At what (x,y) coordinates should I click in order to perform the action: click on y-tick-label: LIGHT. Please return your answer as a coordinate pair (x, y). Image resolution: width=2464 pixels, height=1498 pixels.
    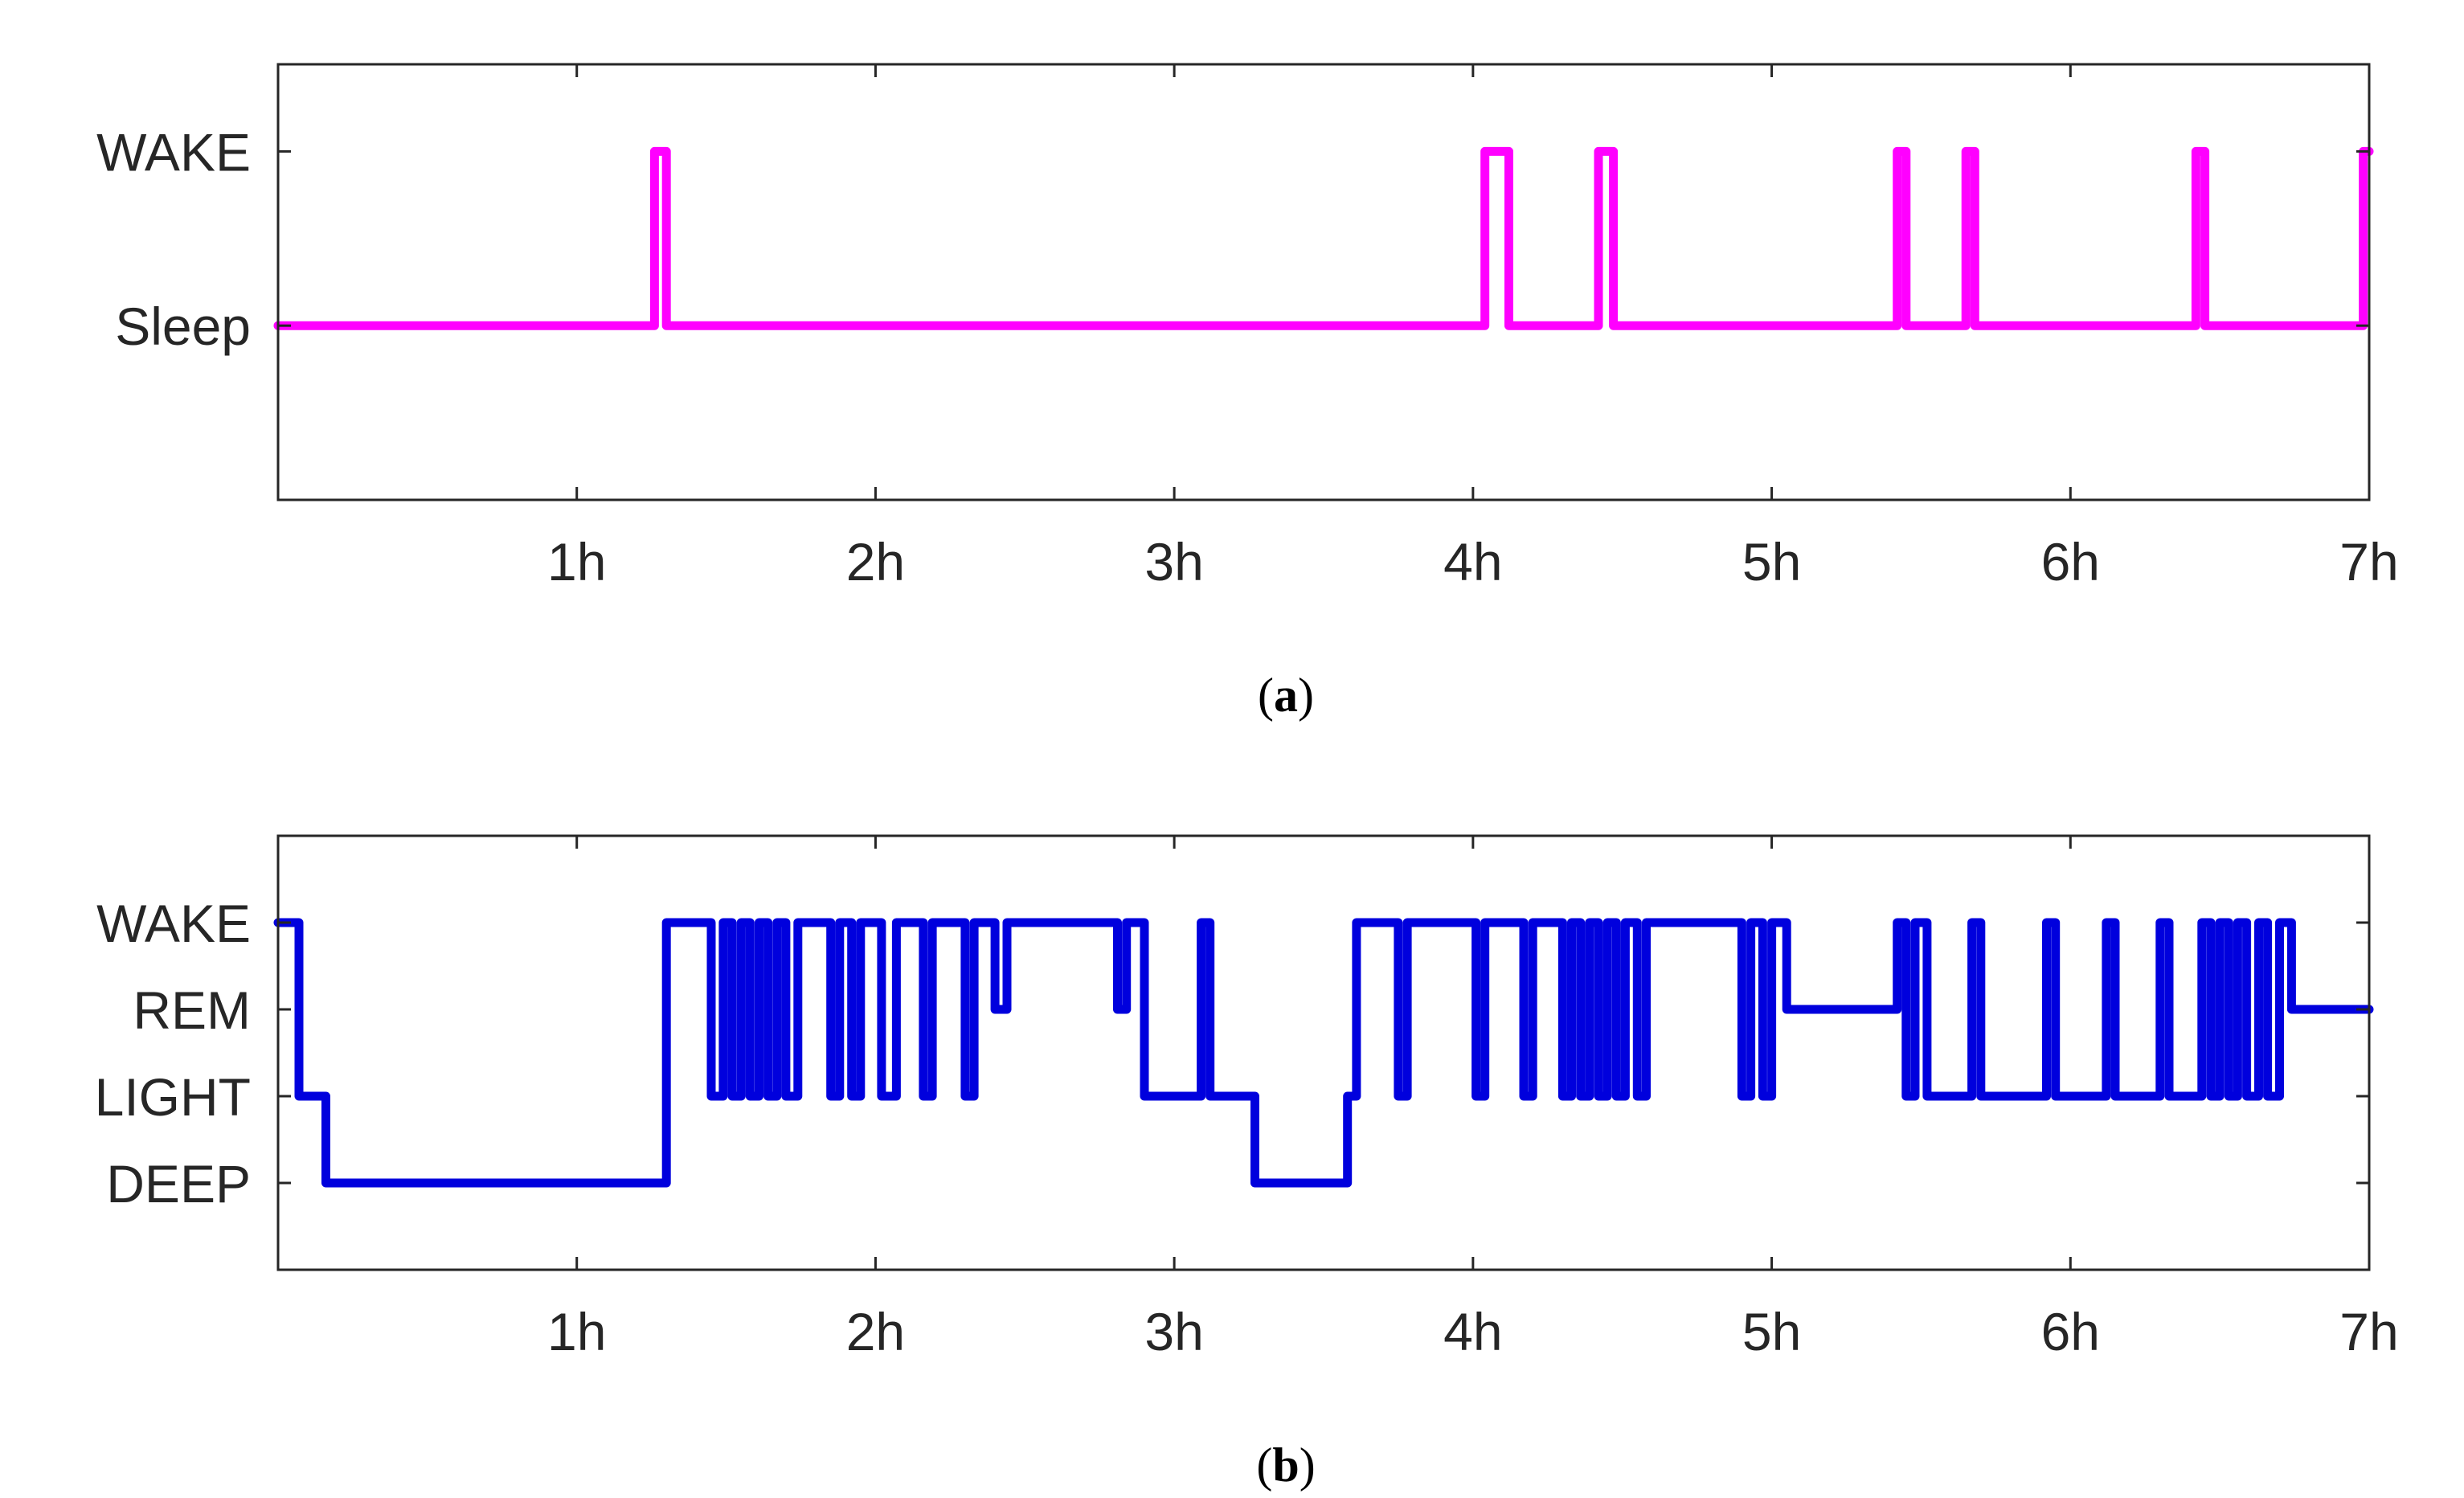
    Looking at the image, I should click on (173, 1097).